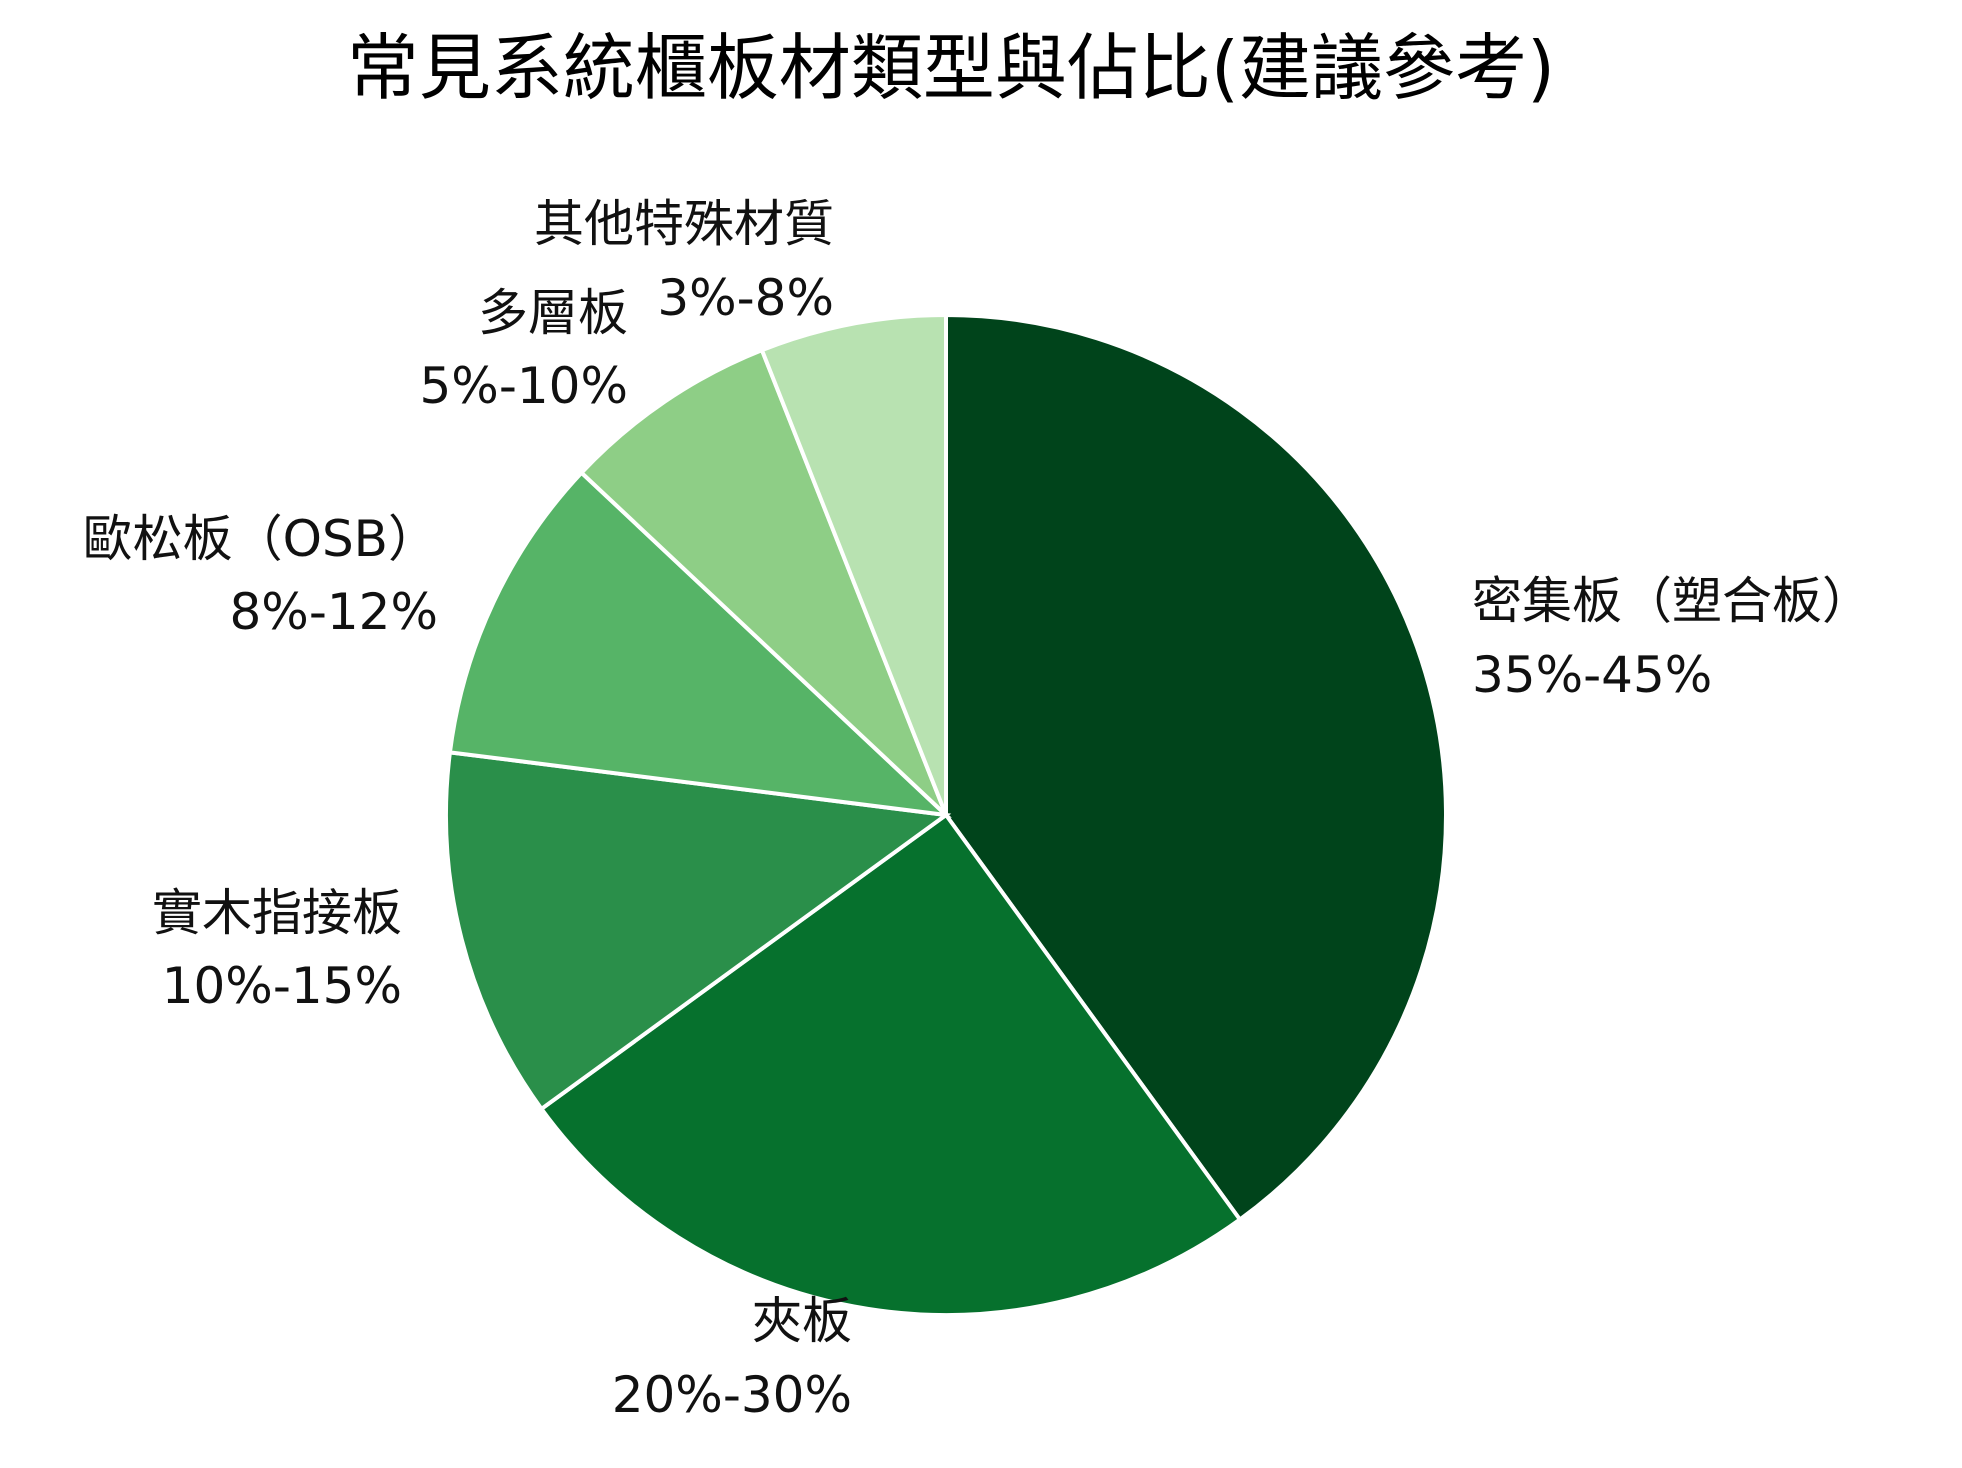 This screenshot has width=1962, height=1468. I want to click on slice-label-value: 10%-15%, so click(282, 986).